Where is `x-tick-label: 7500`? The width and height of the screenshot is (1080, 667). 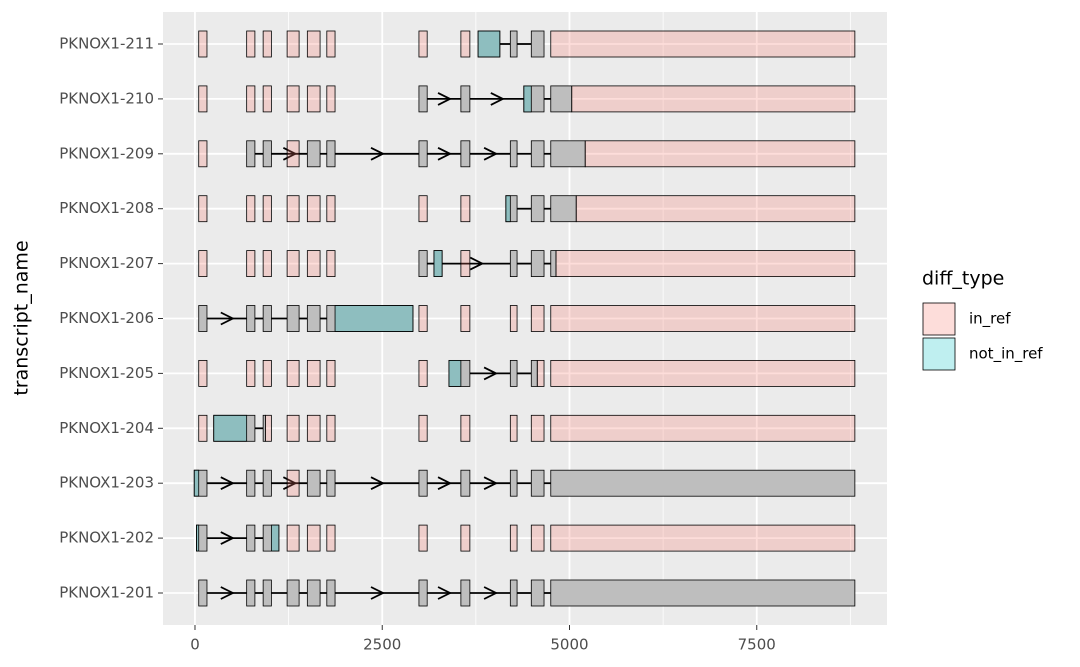
x-tick-label: 7500 is located at coordinates (757, 645).